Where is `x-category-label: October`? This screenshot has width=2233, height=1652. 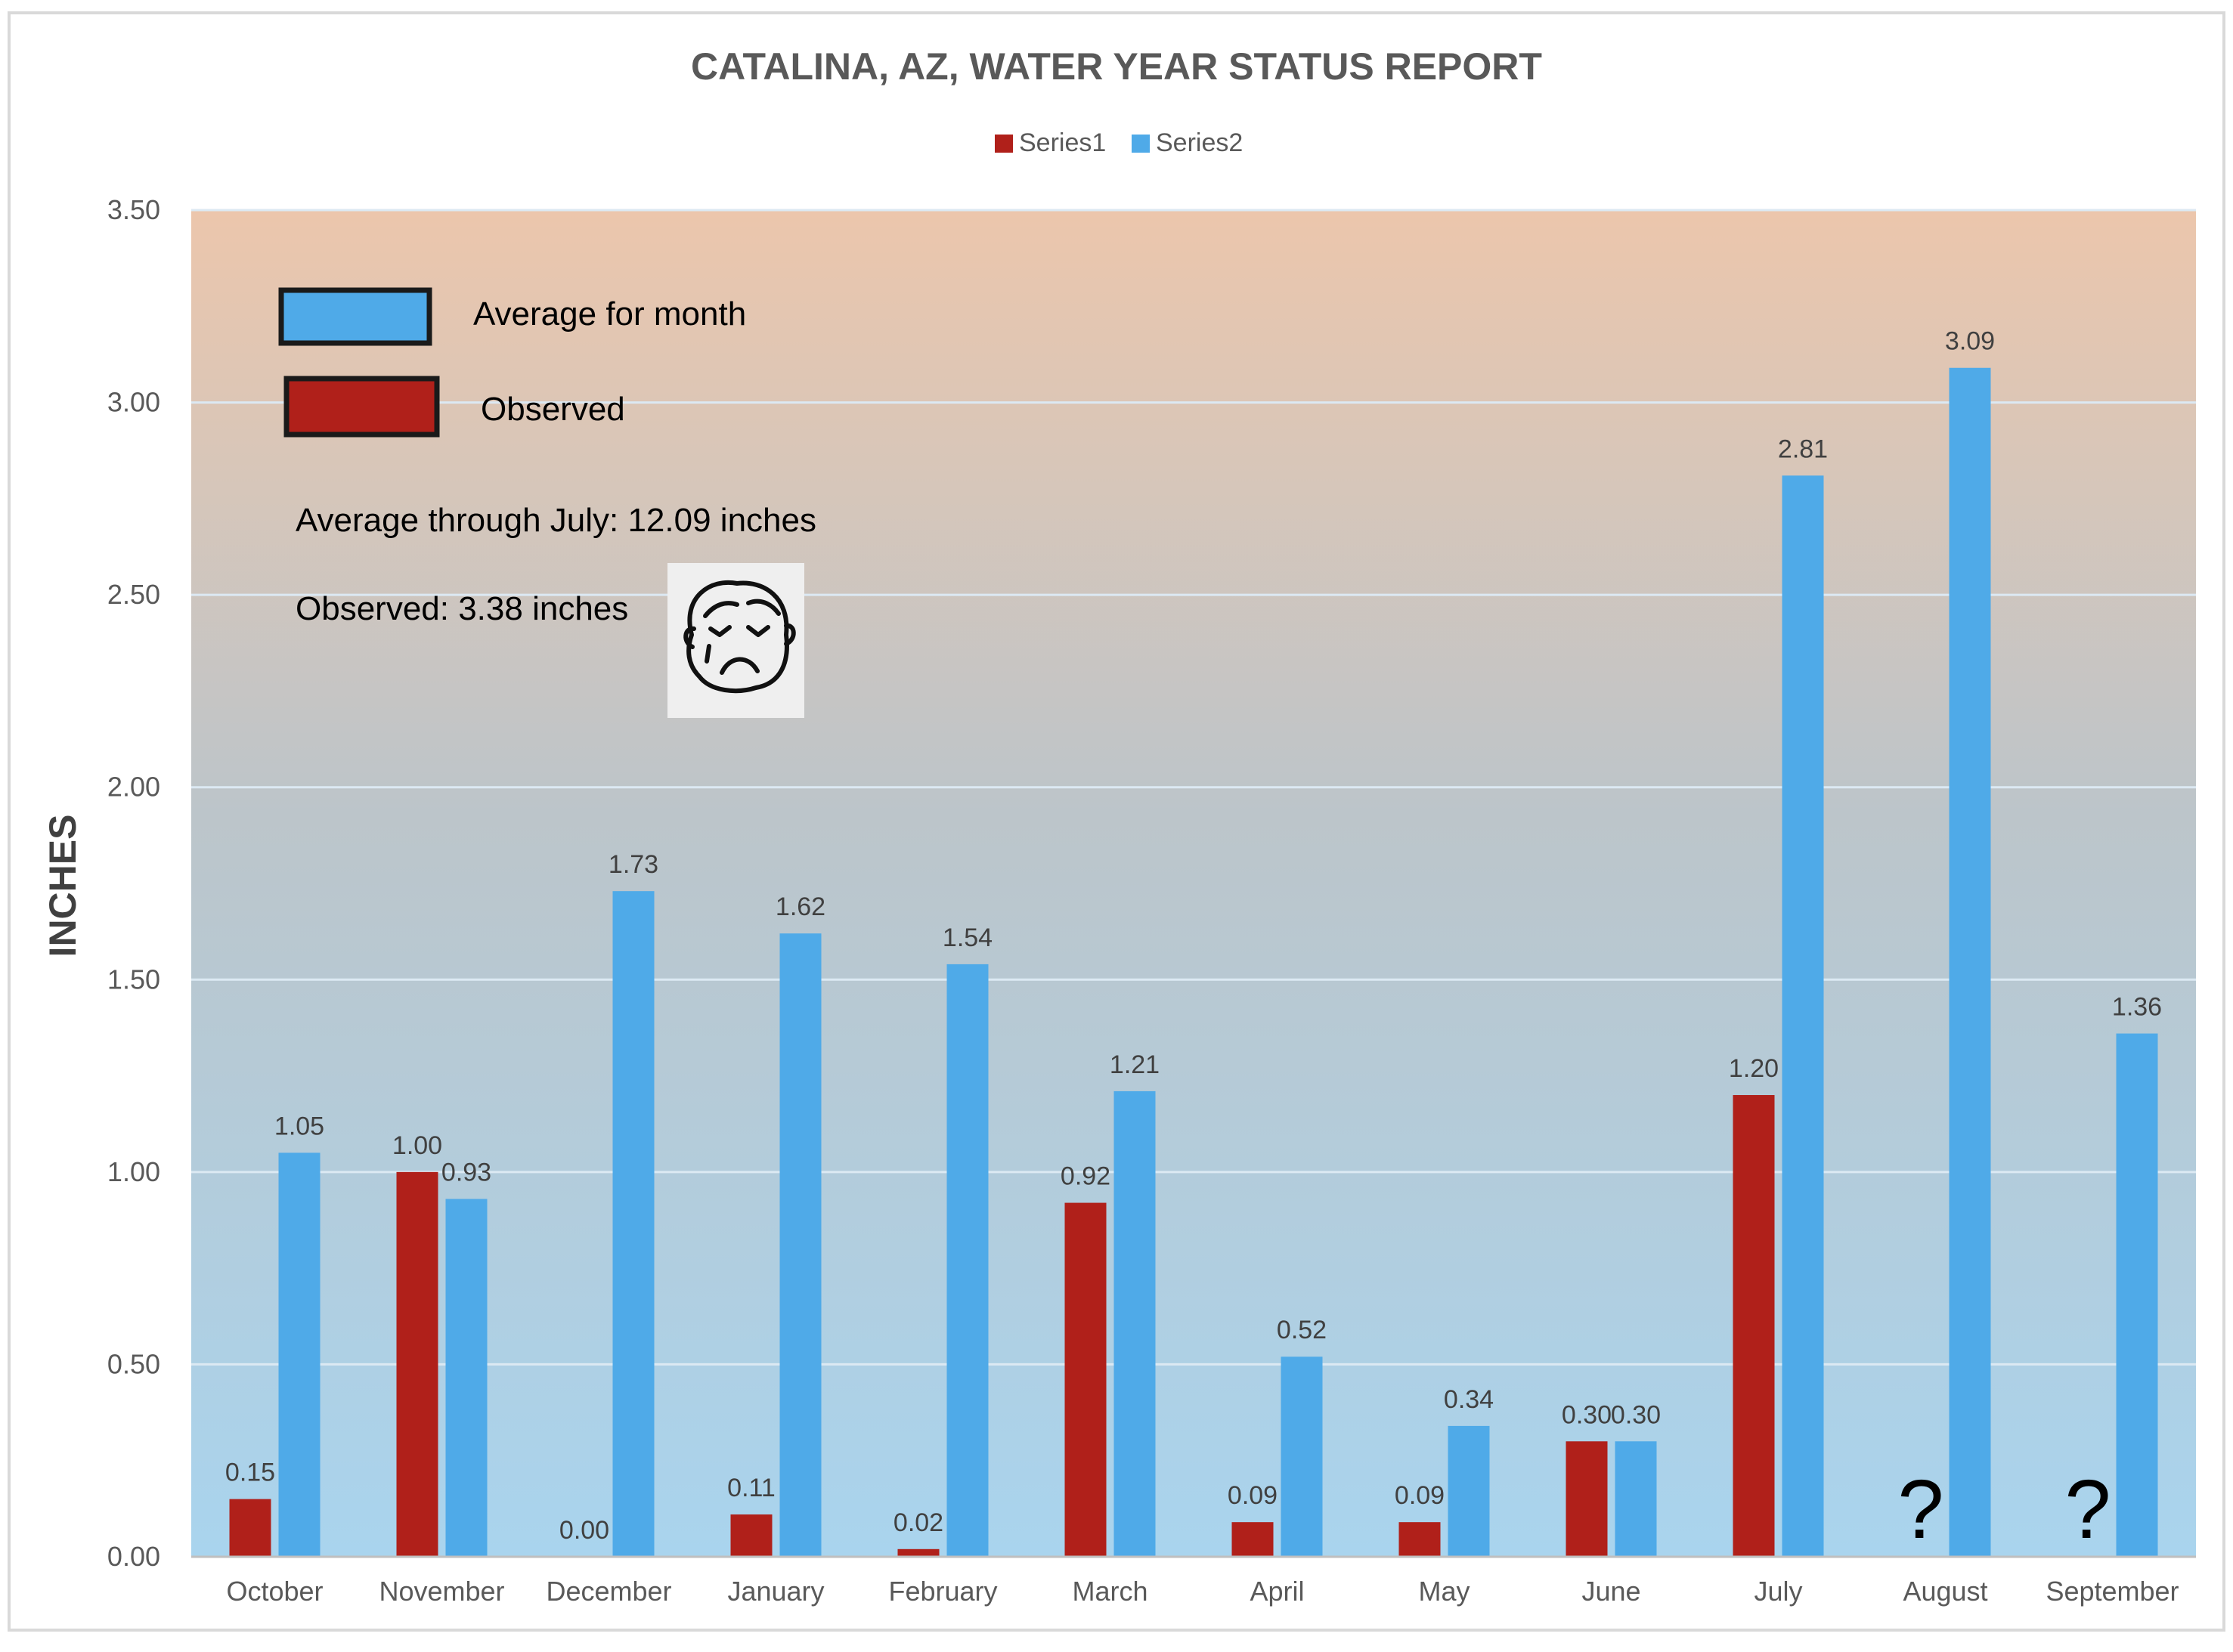
x-category-label: October is located at coordinates (274, 1591).